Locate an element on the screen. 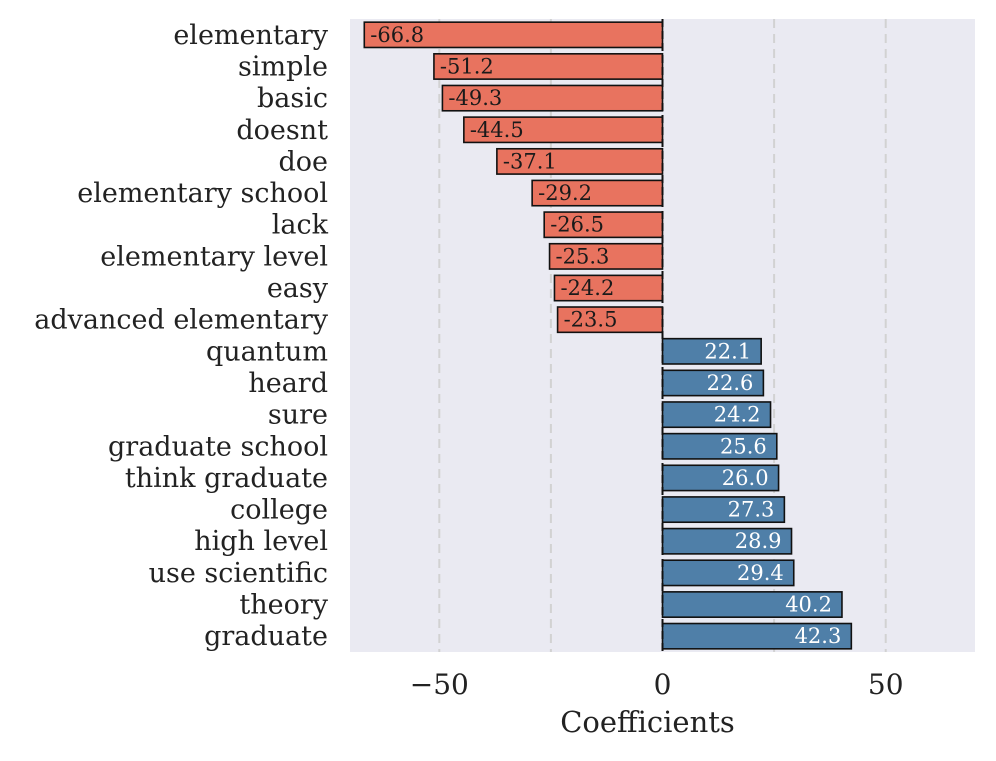 The height and width of the screenshot is (761, 996). category-label: graduate school is located at coordinates (218, 446).